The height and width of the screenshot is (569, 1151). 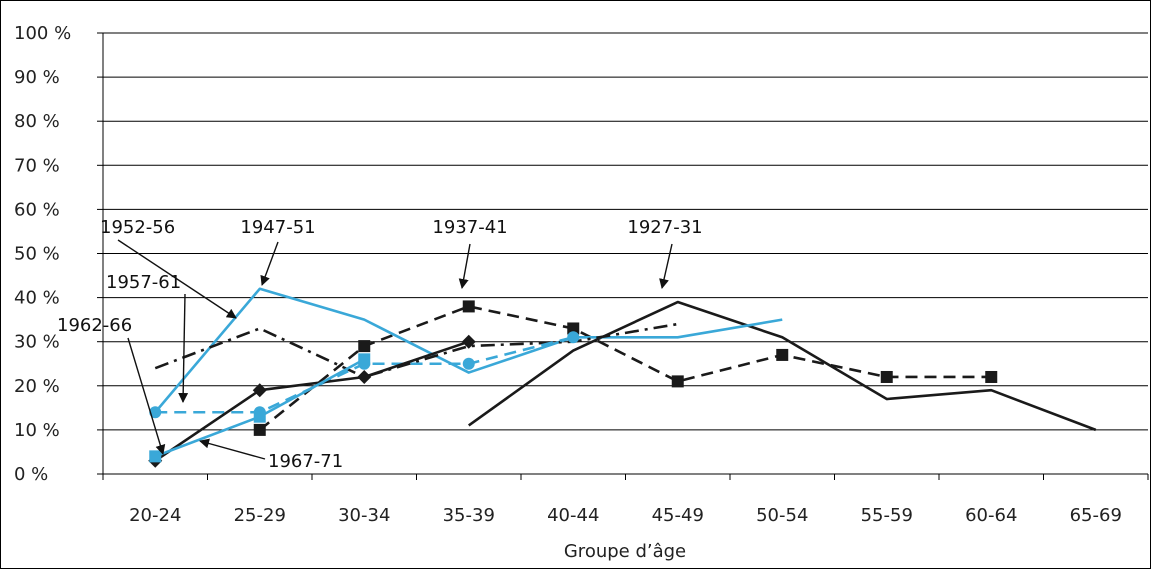 What do you see at coordinates (991, 515) in the screenshot?
I see `x-tick-label: 60-64` at bounding box center [991, 515].